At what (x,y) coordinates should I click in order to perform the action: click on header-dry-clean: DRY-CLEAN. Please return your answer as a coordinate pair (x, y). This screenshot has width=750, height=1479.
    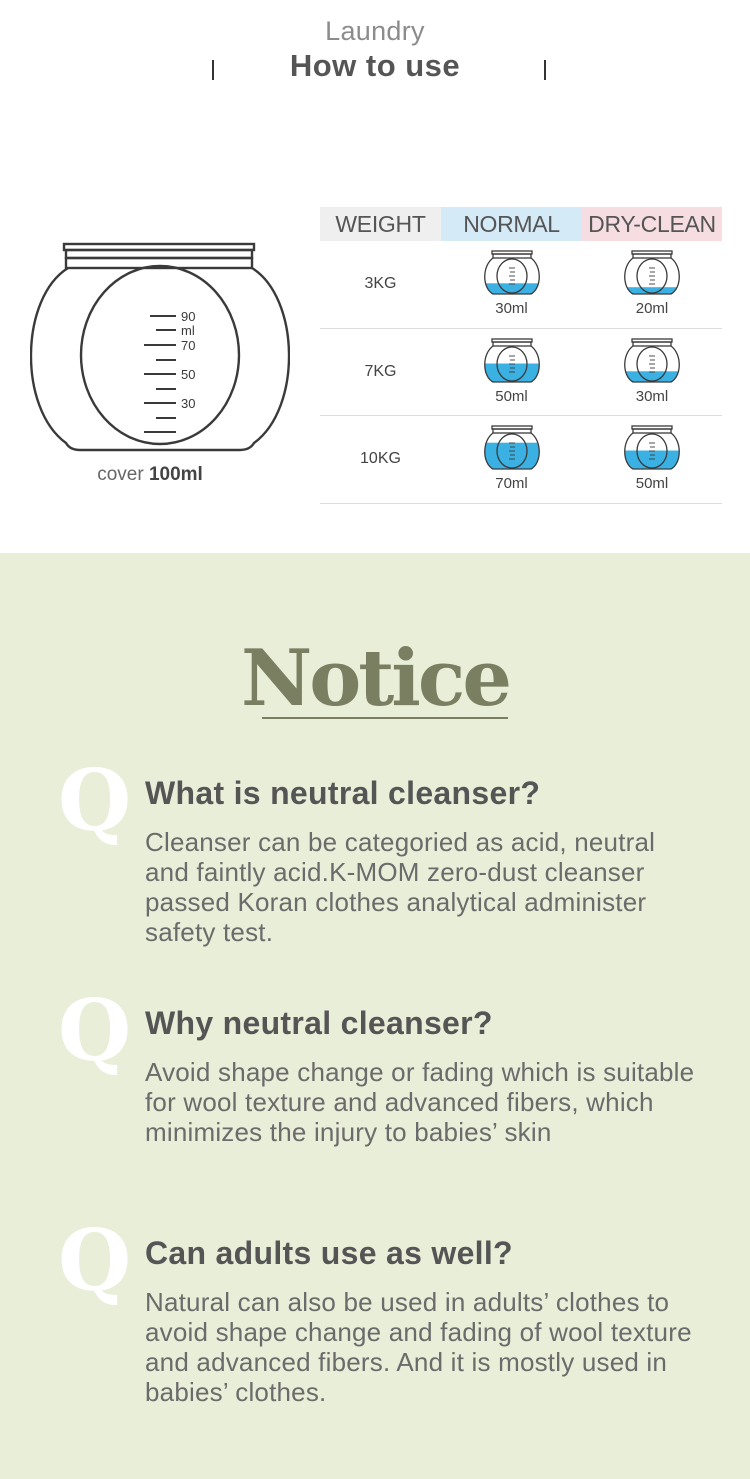
    Looking at the image, I should click on (652, 224).